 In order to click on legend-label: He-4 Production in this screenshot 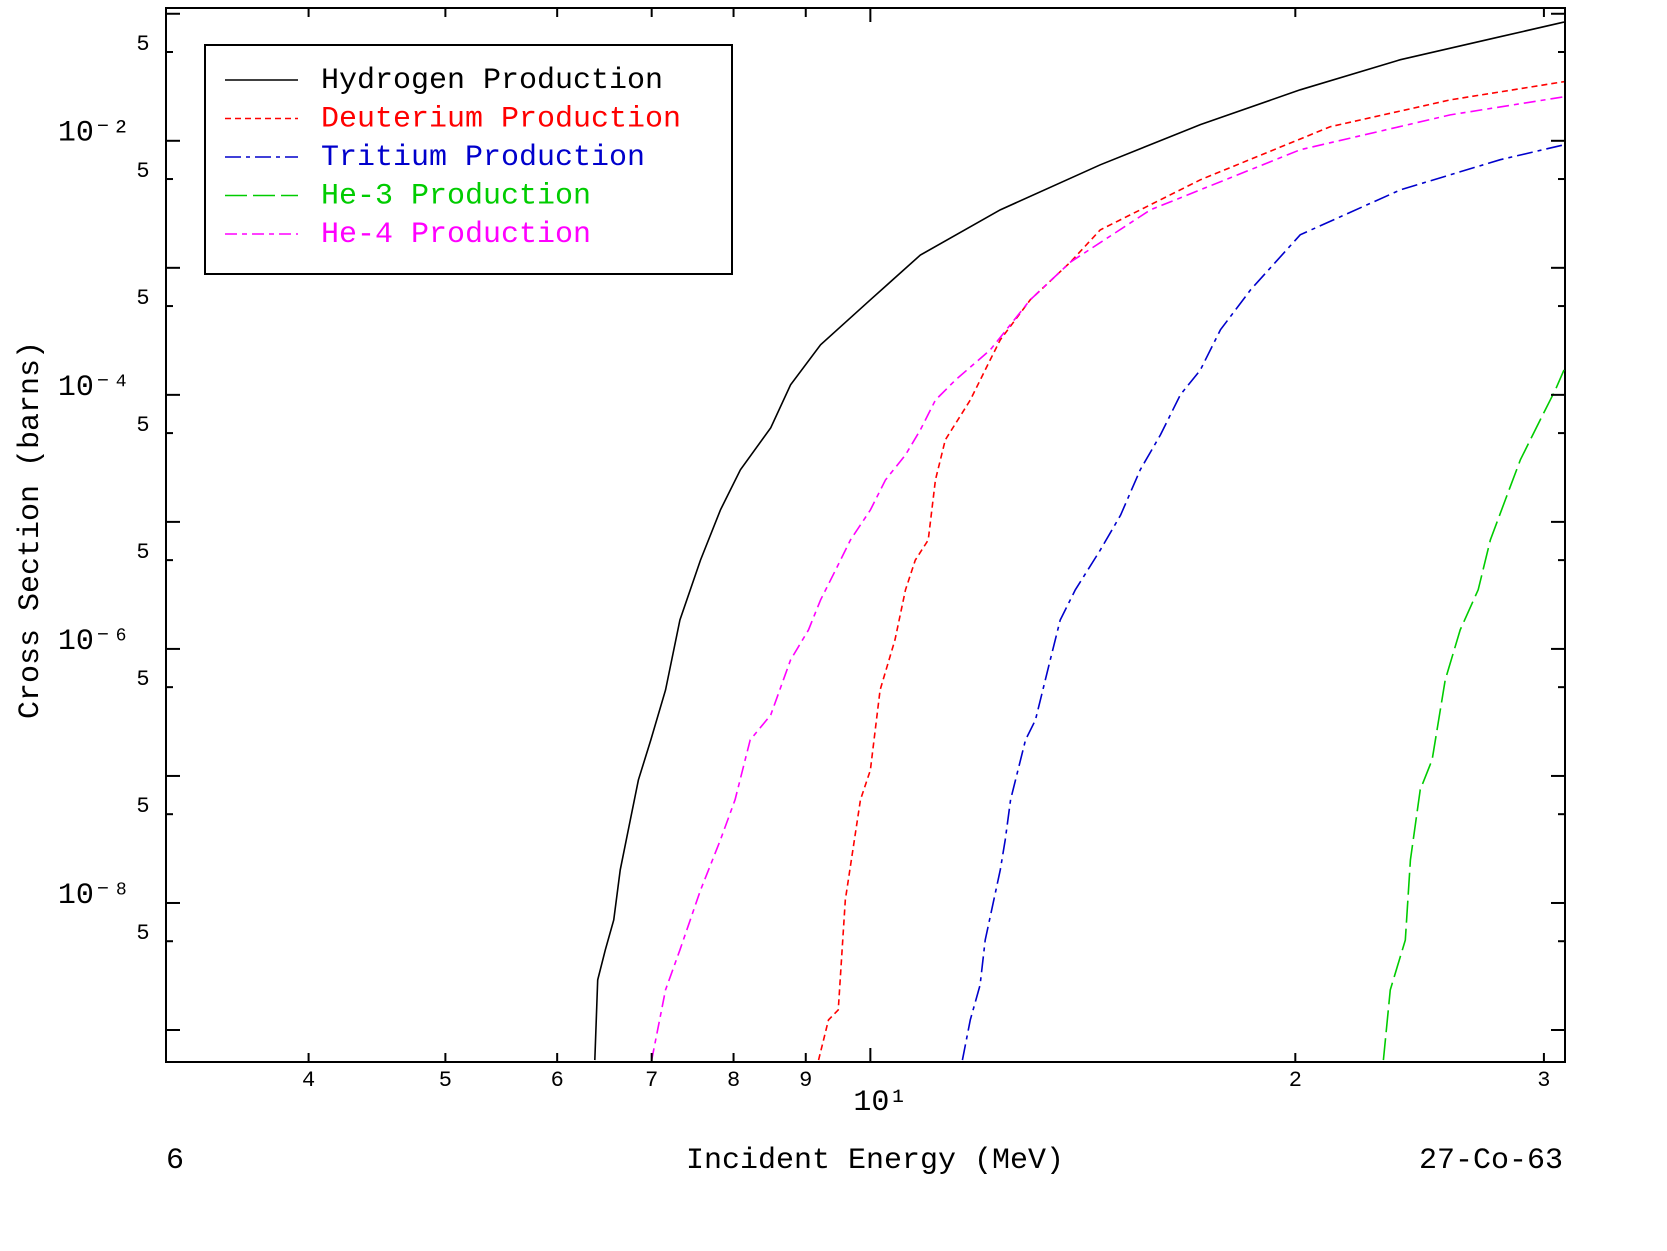, I will do `click(456, 235)`.